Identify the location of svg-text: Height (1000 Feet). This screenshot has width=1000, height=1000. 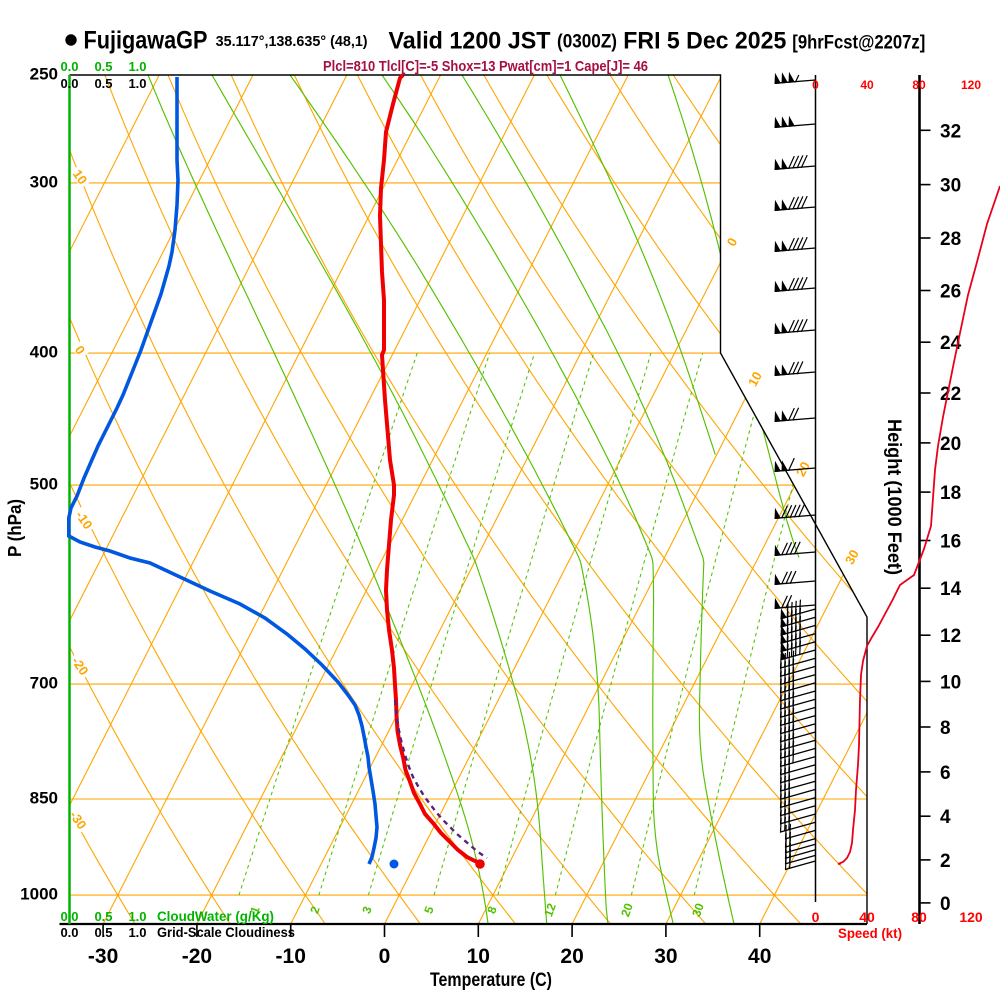
(893, 497).